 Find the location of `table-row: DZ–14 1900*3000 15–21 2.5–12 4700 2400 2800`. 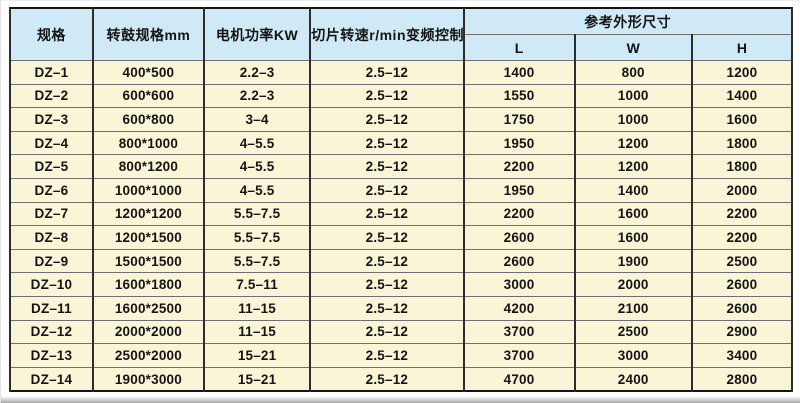

table-row: DZ–14 1900*3000 15–21 2.5–12 4700 2400 2800 is located at coordinates (401, 379).